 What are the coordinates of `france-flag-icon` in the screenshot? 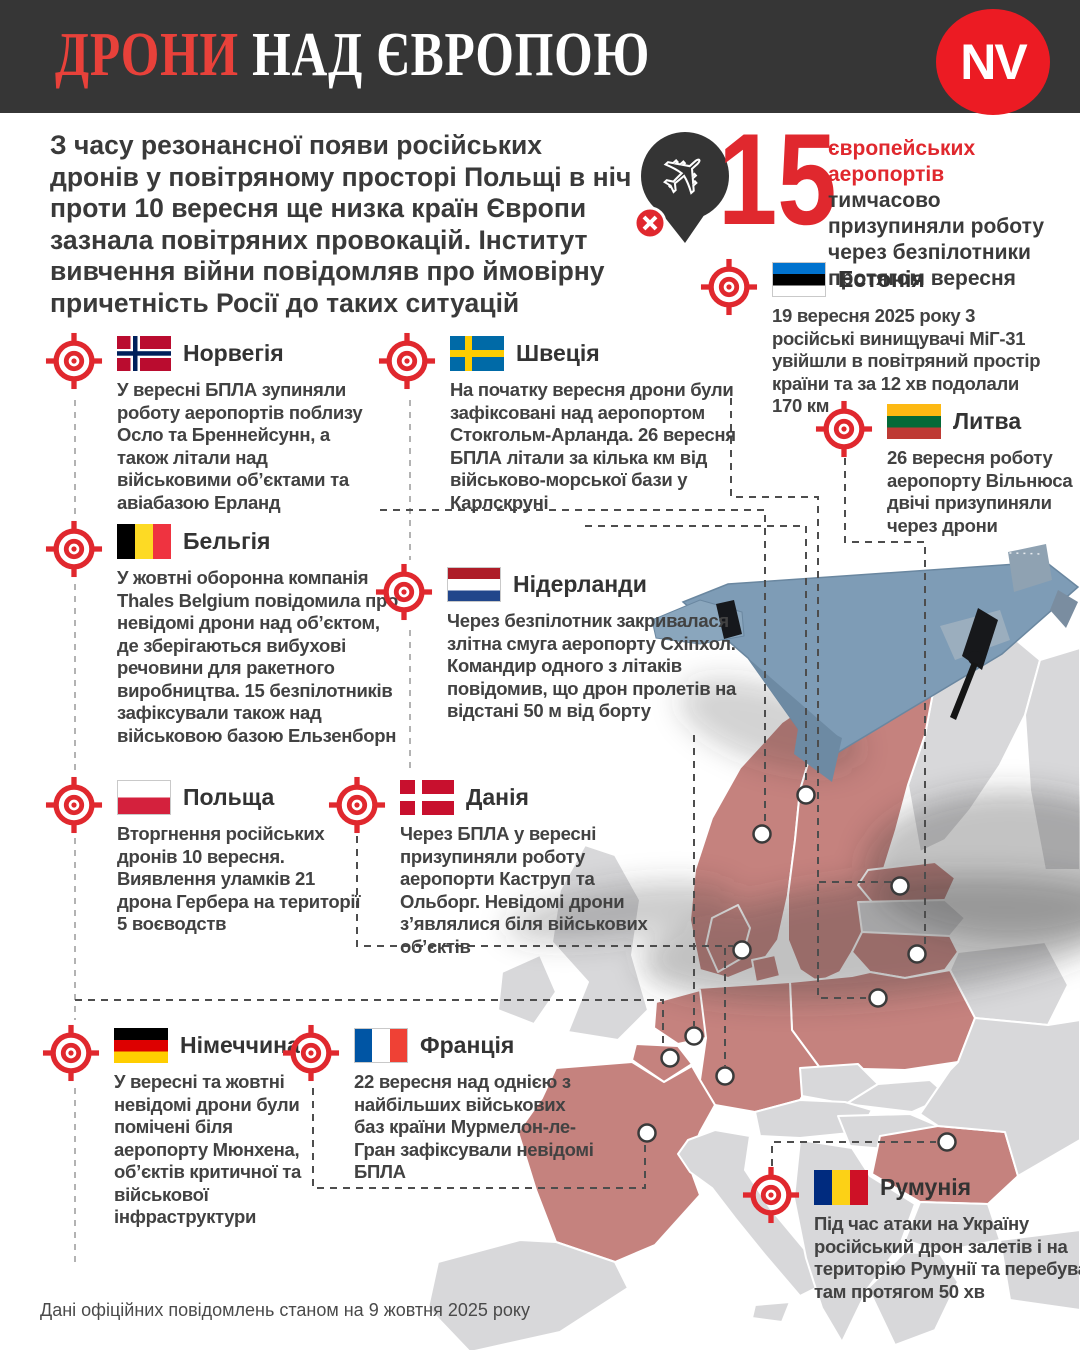 It's located at (381, 1045).